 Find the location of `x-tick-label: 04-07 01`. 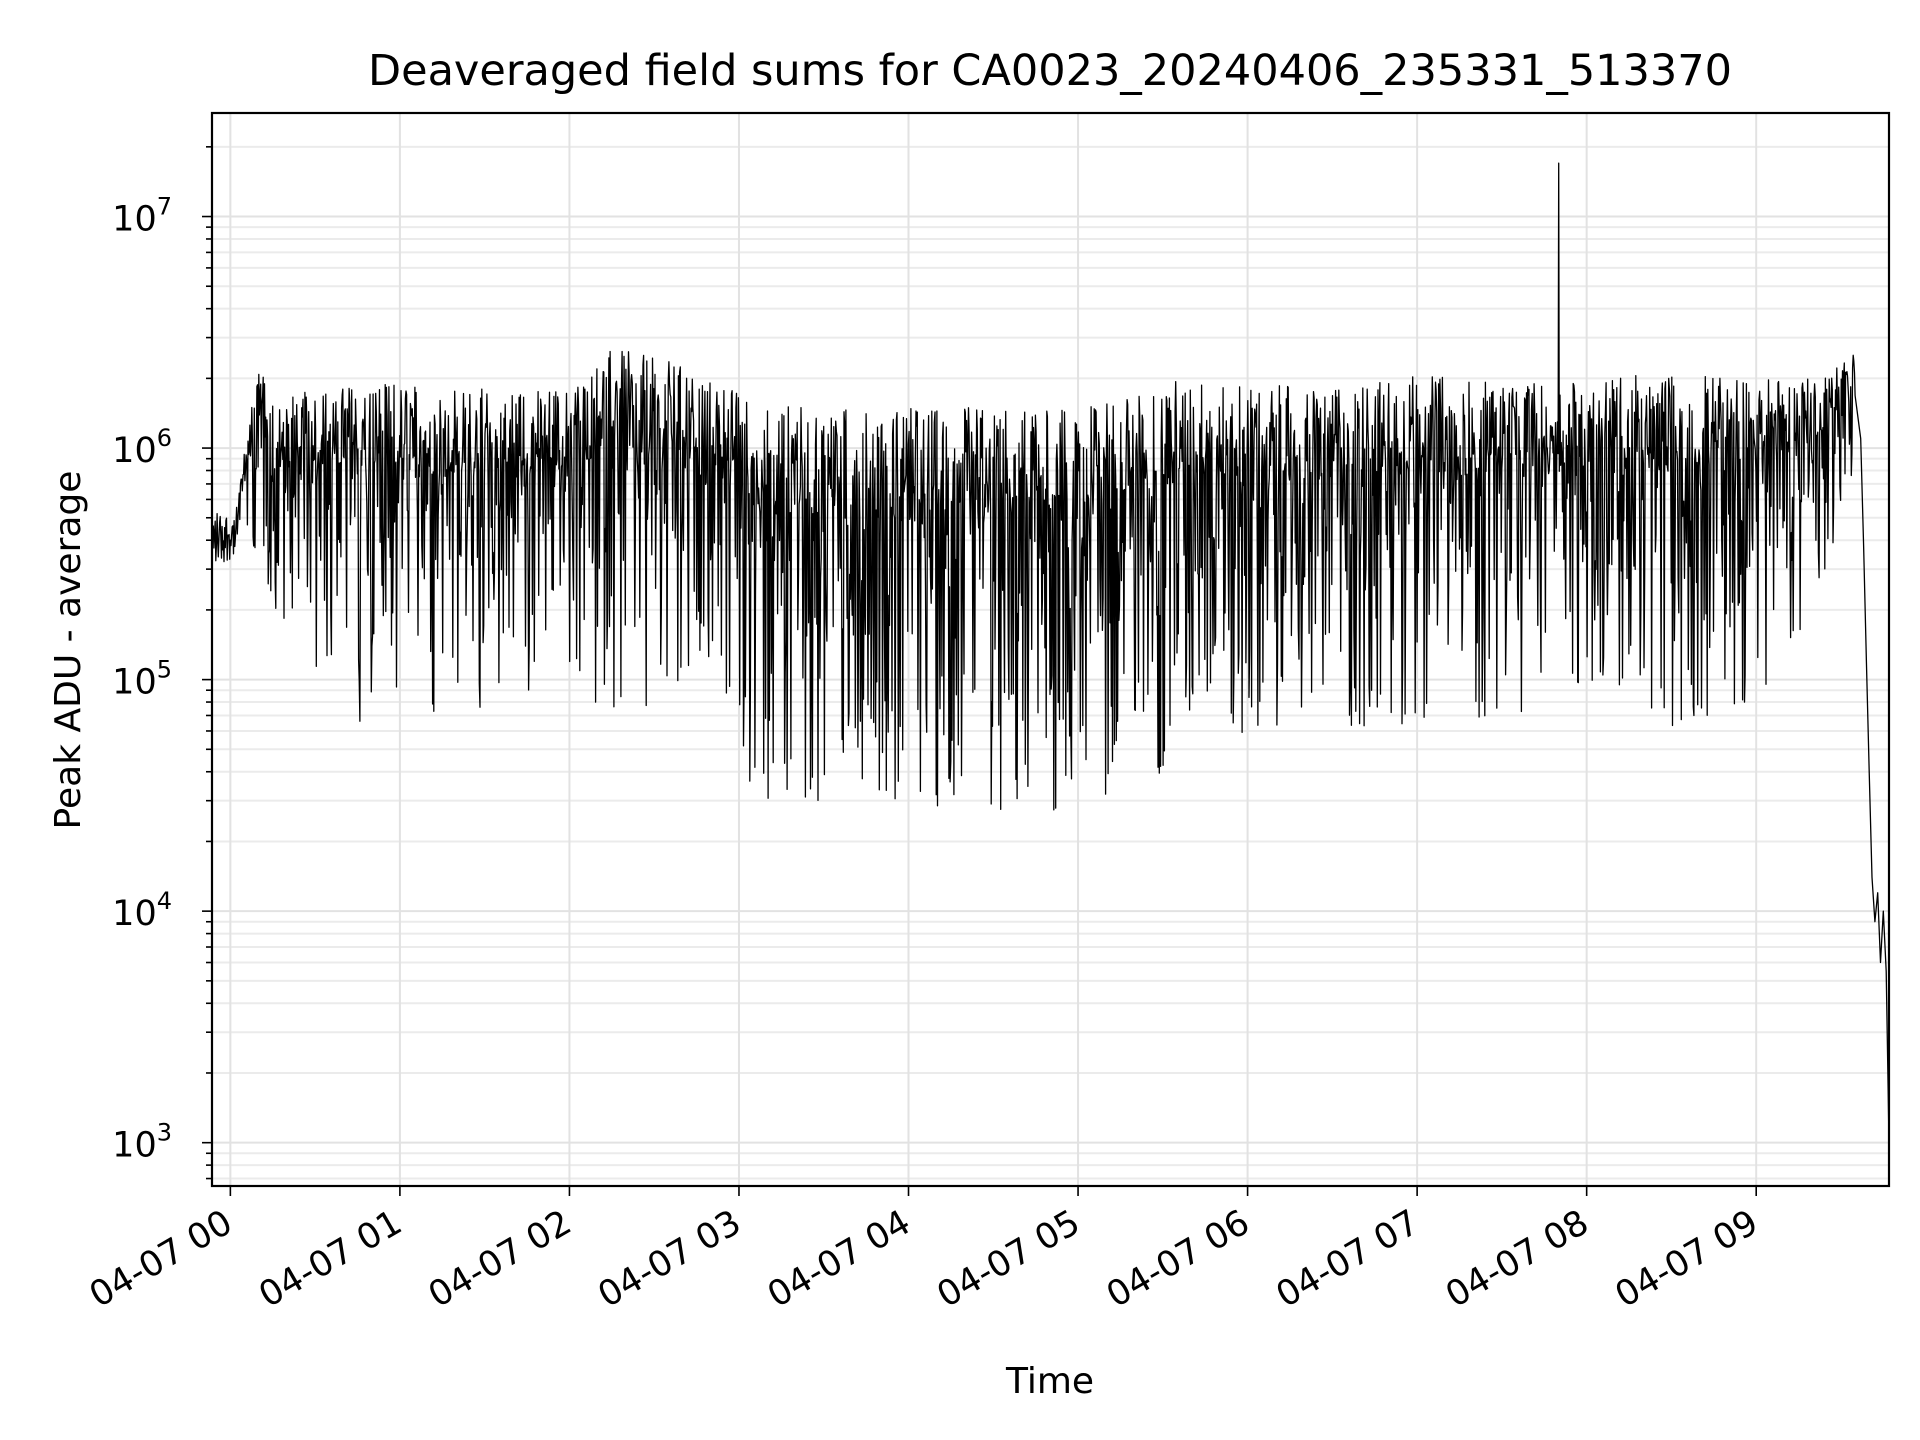

x-tick-label: 04-07 01 is located at coordinates (331, 1259).